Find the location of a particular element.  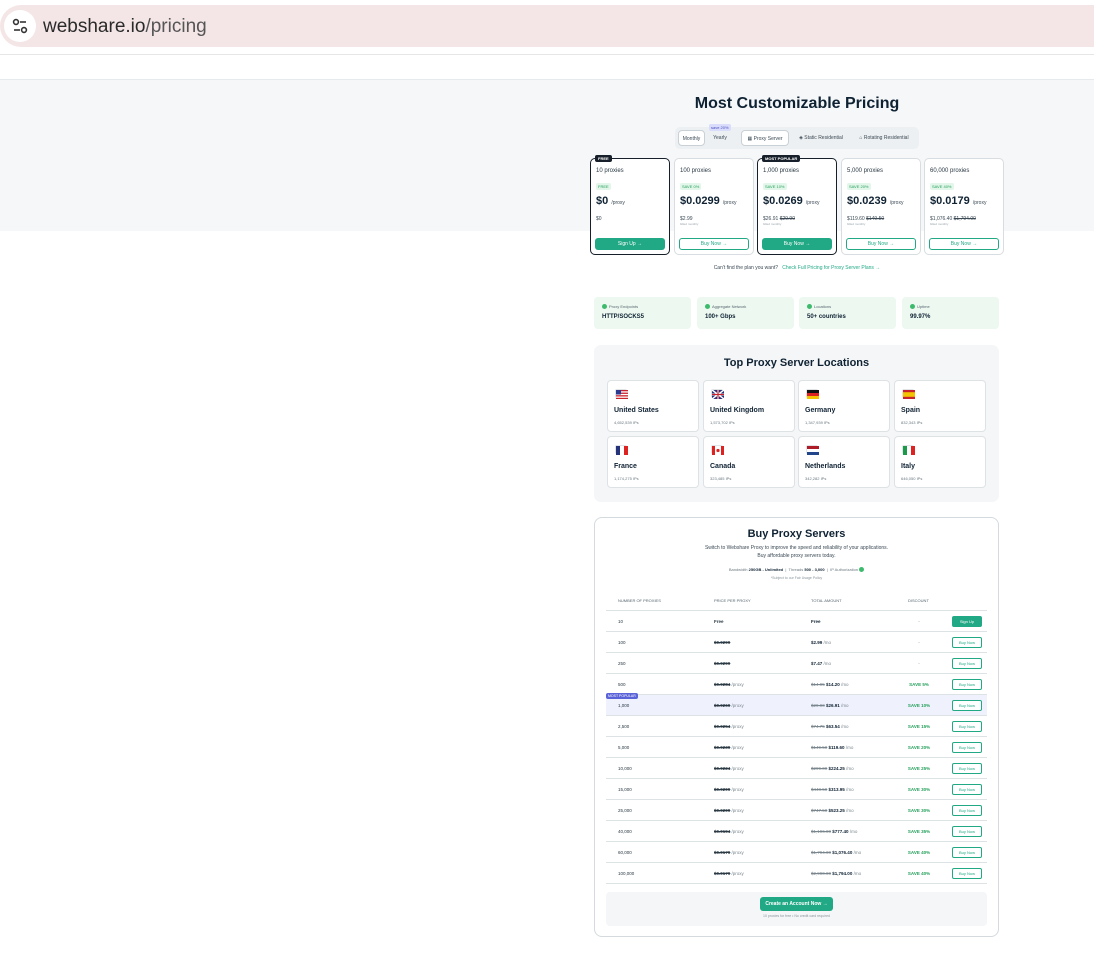

plan-badge: FREE is located at coordinates (603, 186).